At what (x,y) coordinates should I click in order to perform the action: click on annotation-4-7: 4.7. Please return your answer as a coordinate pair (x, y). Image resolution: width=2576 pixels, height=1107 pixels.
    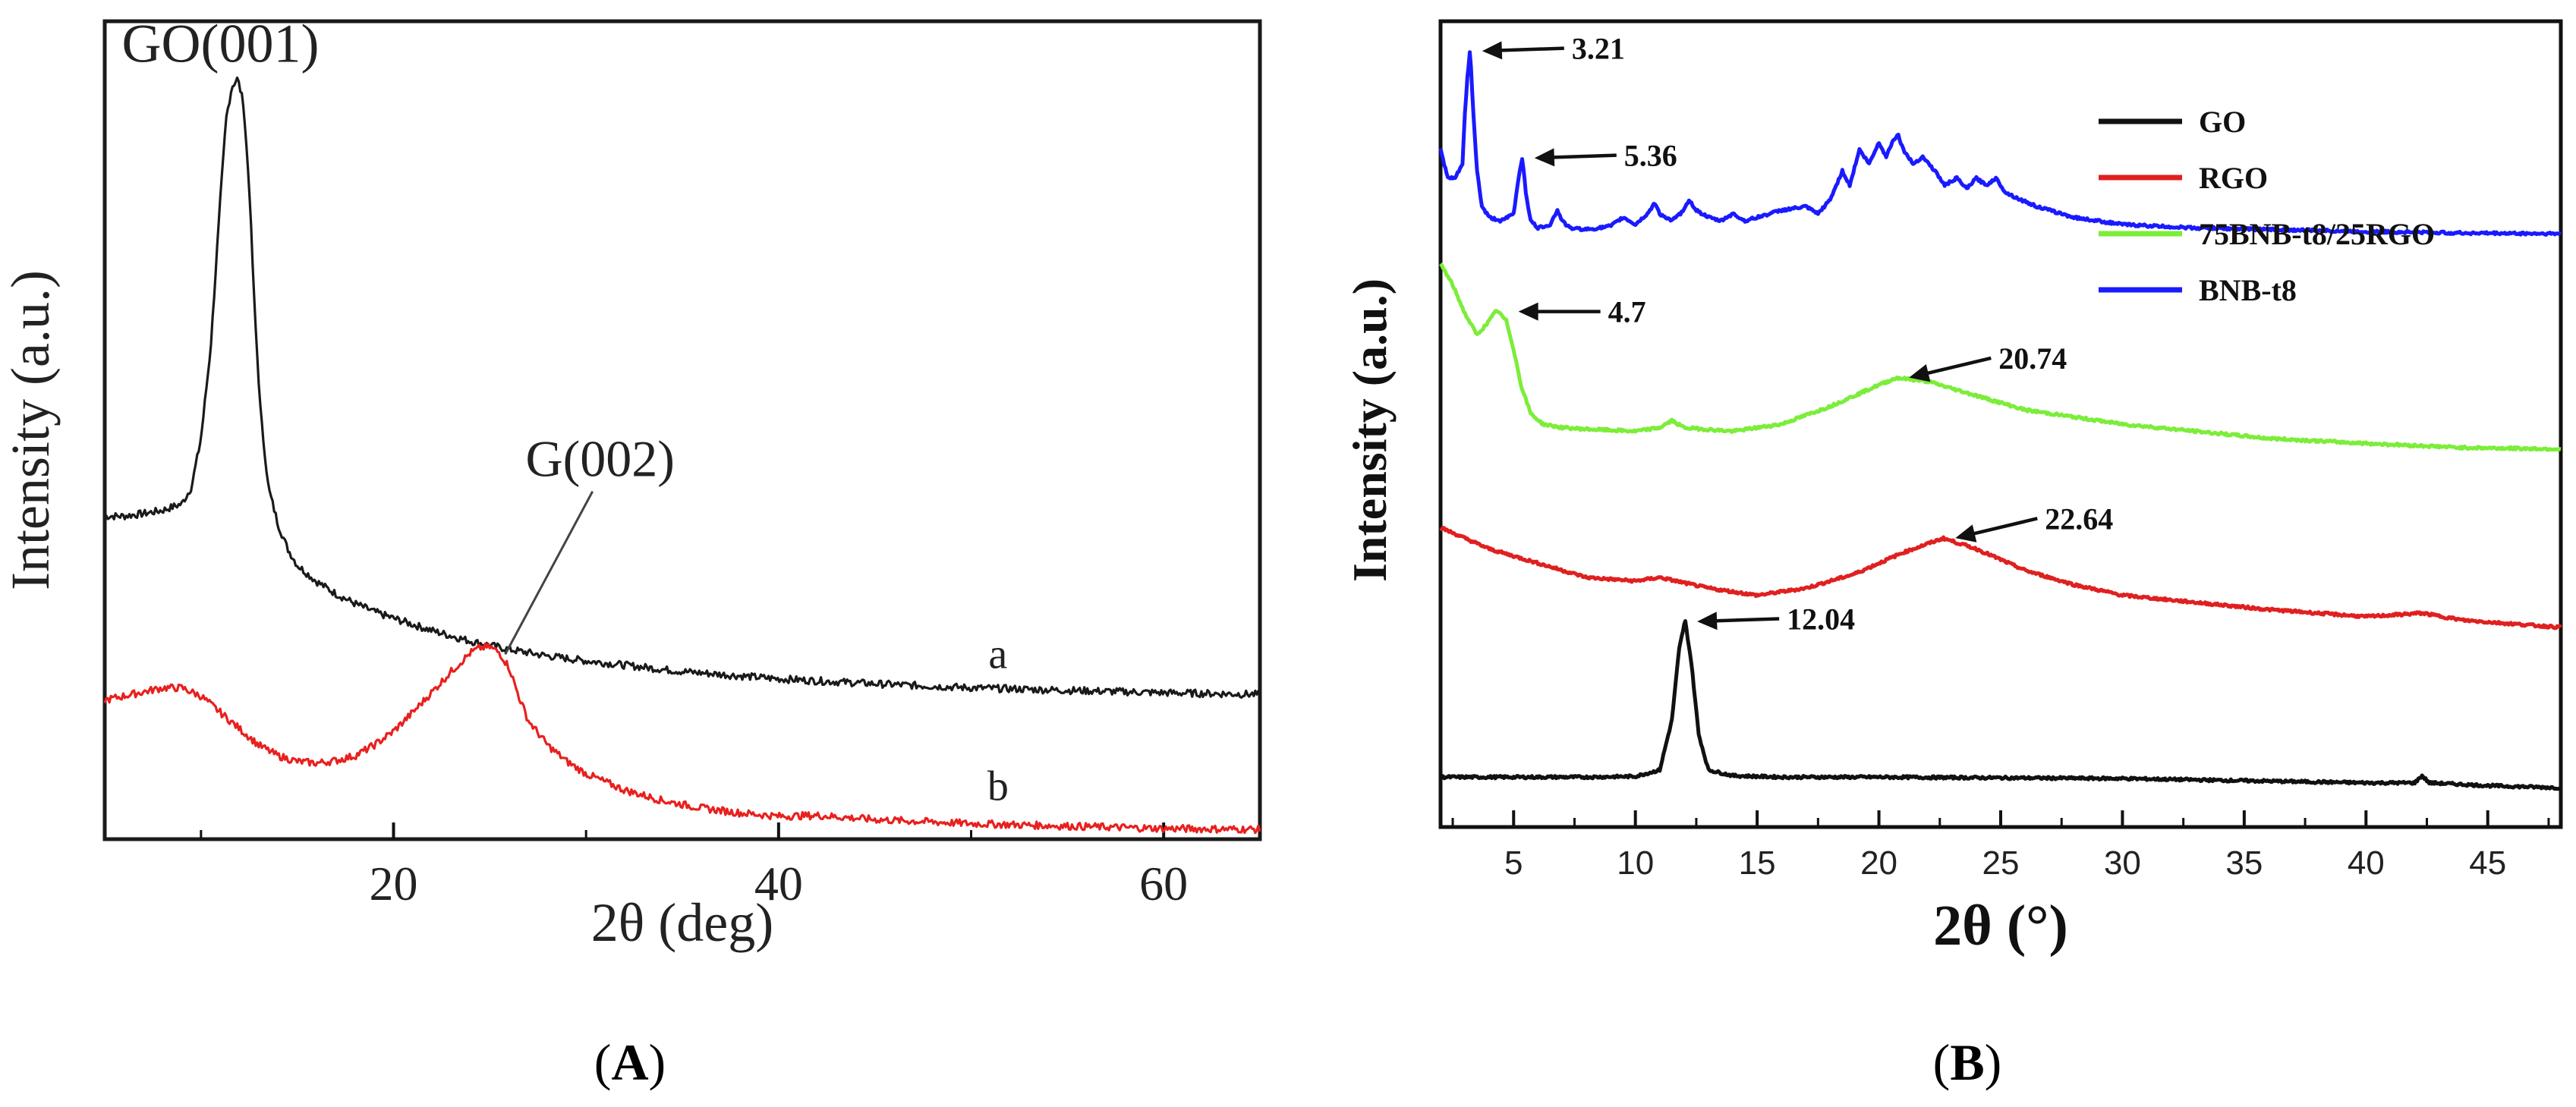
    Looking at the image, I should click on (1627, 312).